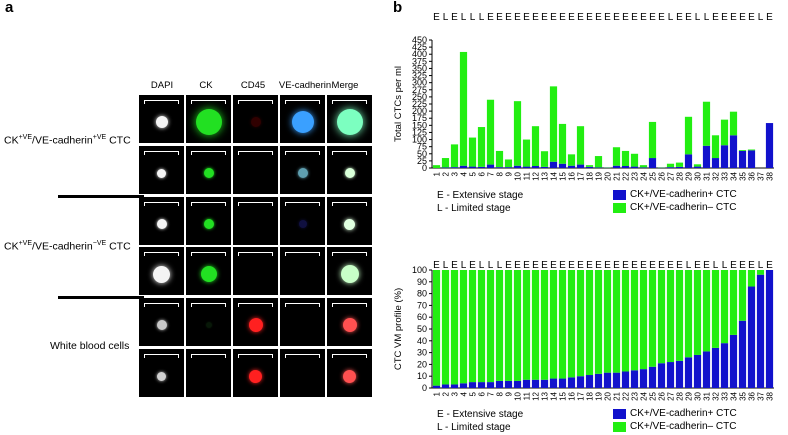  Describe the element at coordinates (590, 395) in the screenshot. I see `x-tick-label: 18` at that location.